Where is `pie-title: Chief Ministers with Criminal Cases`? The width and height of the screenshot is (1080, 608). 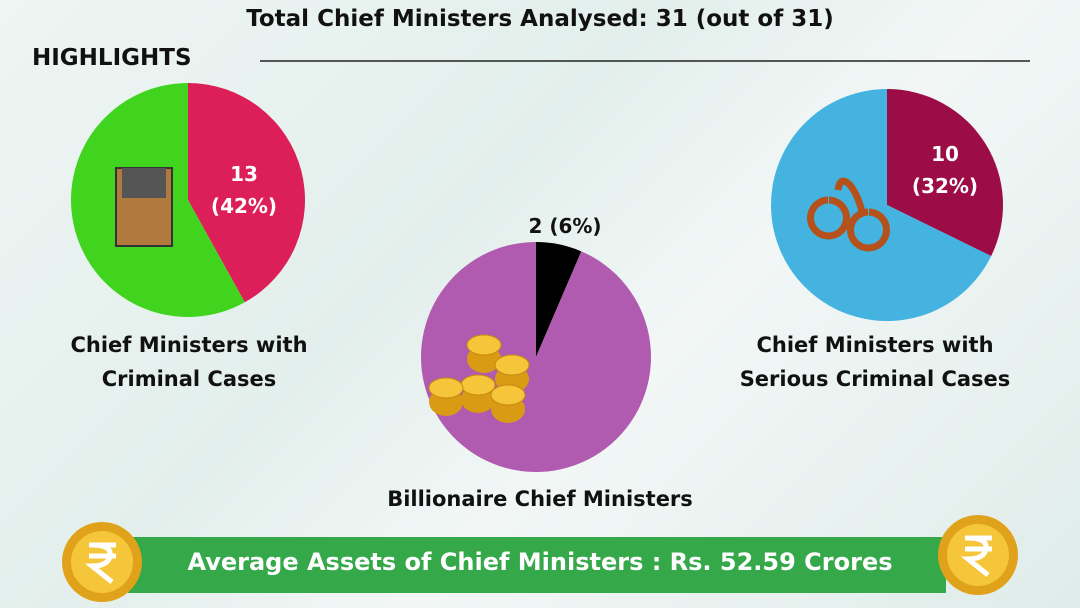 pie-title: Chief Ministers with Criminal Cases is located at coordinates (189, 362).